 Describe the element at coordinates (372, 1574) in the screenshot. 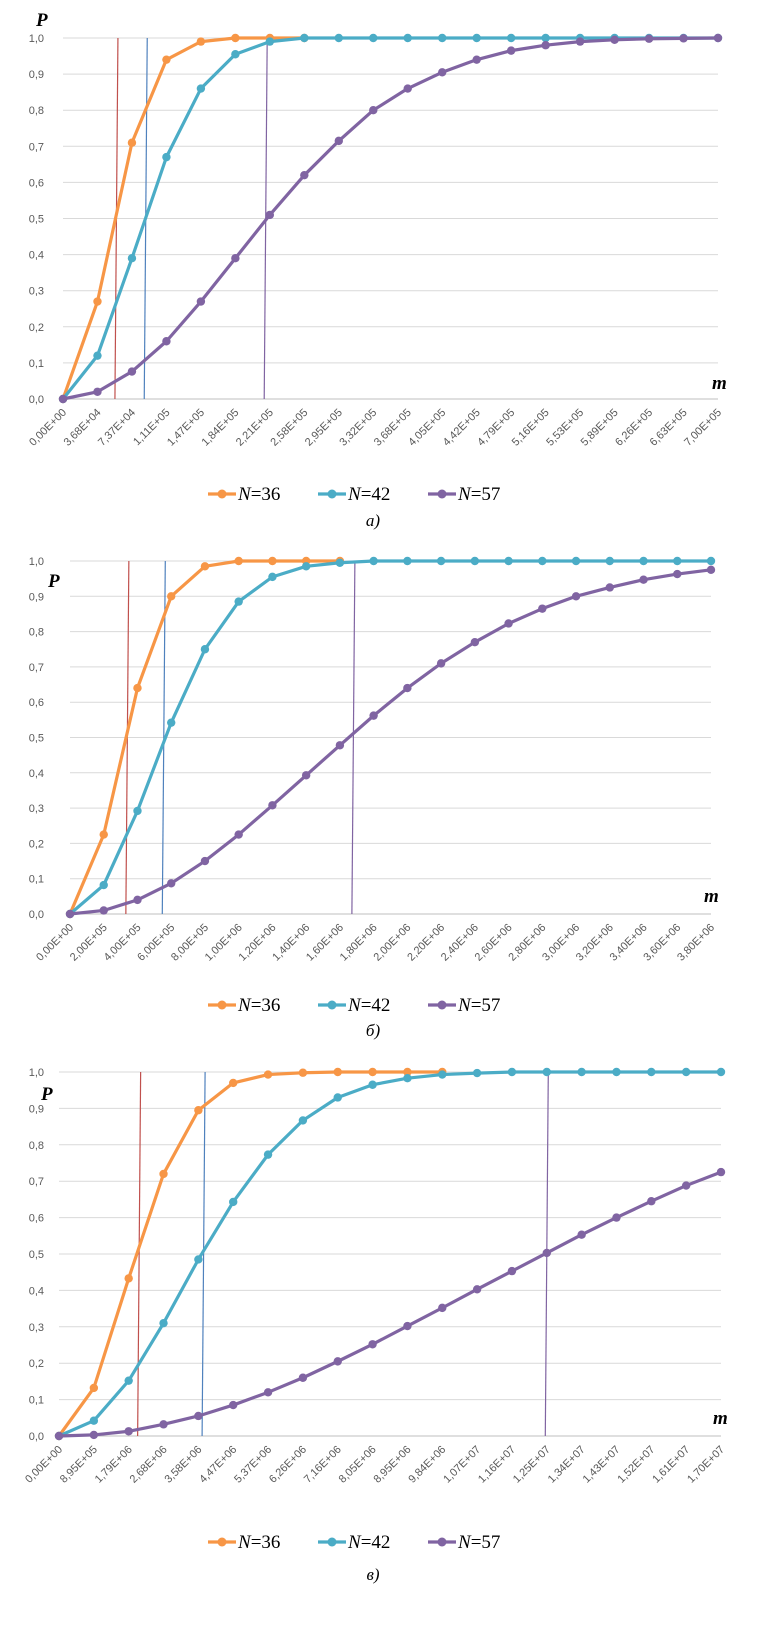

I see `chart-caption: в)` at that location.